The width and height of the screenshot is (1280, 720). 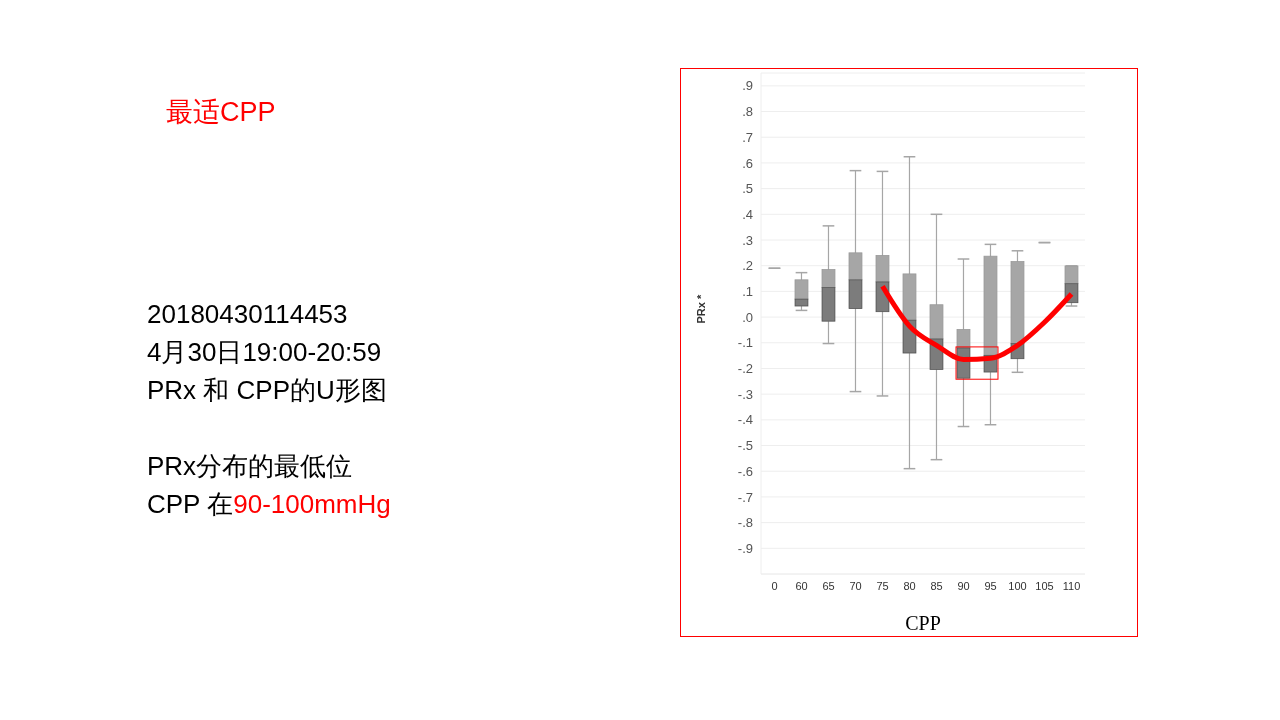 I want to click on x-tick-label: 85, so click(x=936, y=585).